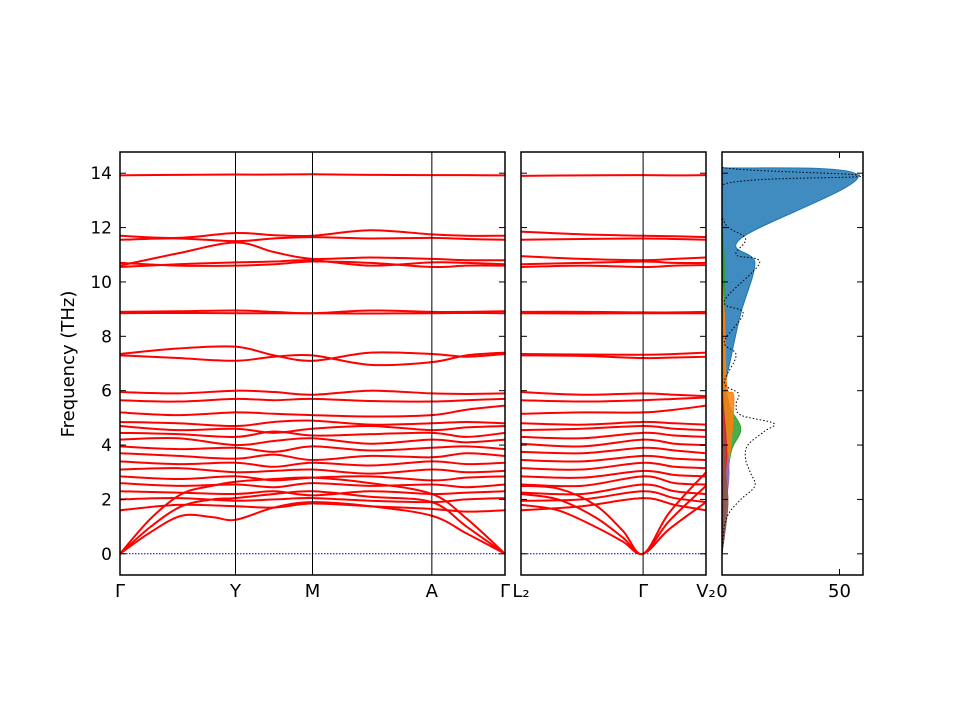 This screenshot has height=724, width=960. I want to click on middle-band-m11, so click(613, 394).